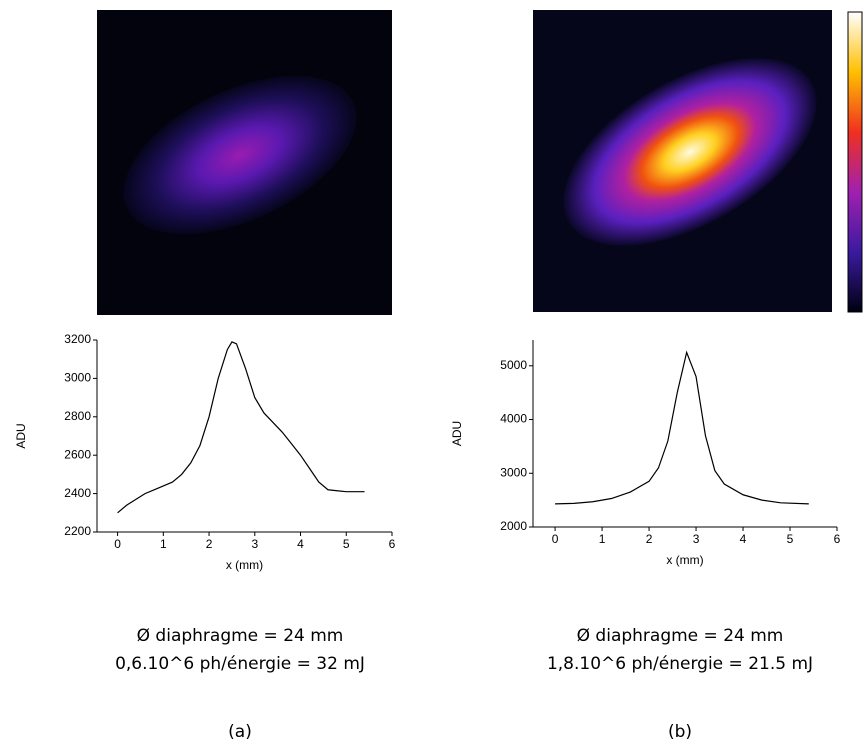  I want to click on y-tick-label: 2000, so click(513, 526).